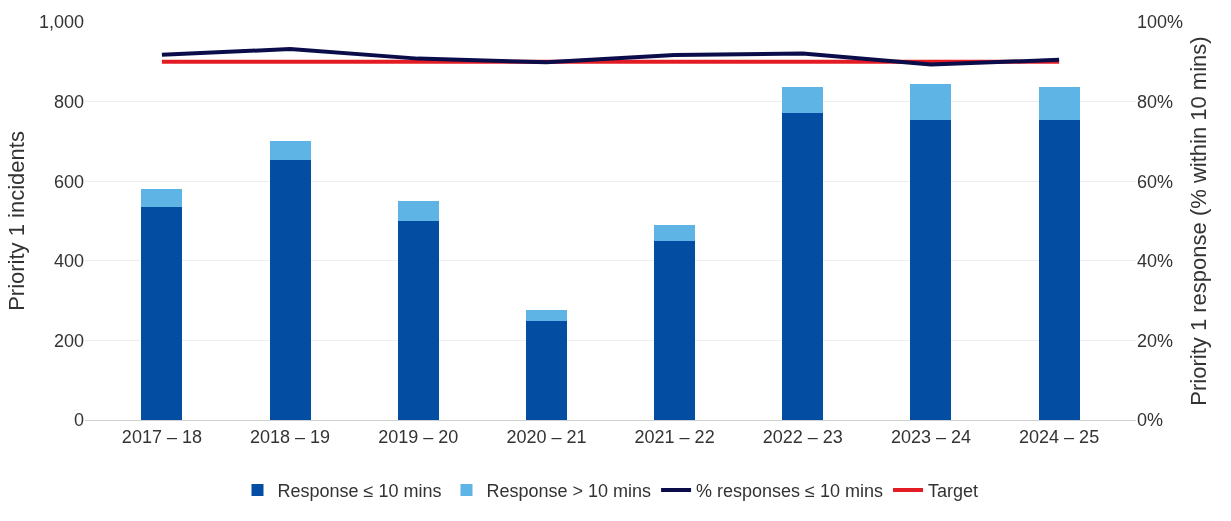 This screenshot has height=521, width=1231. Describe the element at coordinates (790, 490) in the screenshot. I see `legend-label: % responses ≤ 10 mins` at that location.